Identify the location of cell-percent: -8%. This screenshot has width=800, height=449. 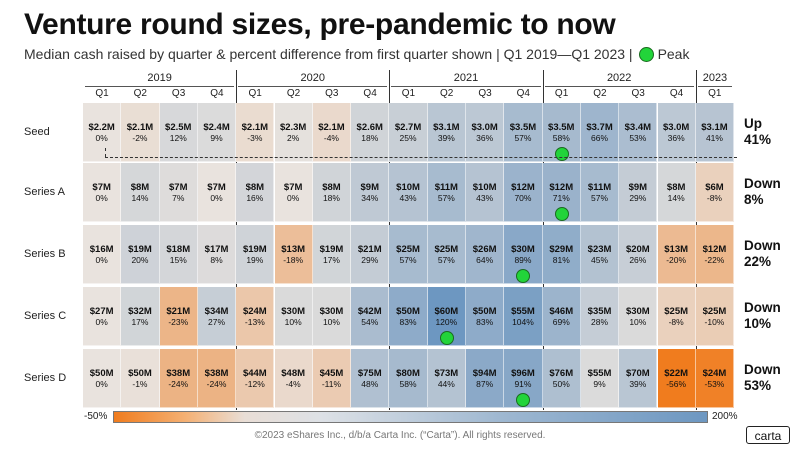
(714, 198).